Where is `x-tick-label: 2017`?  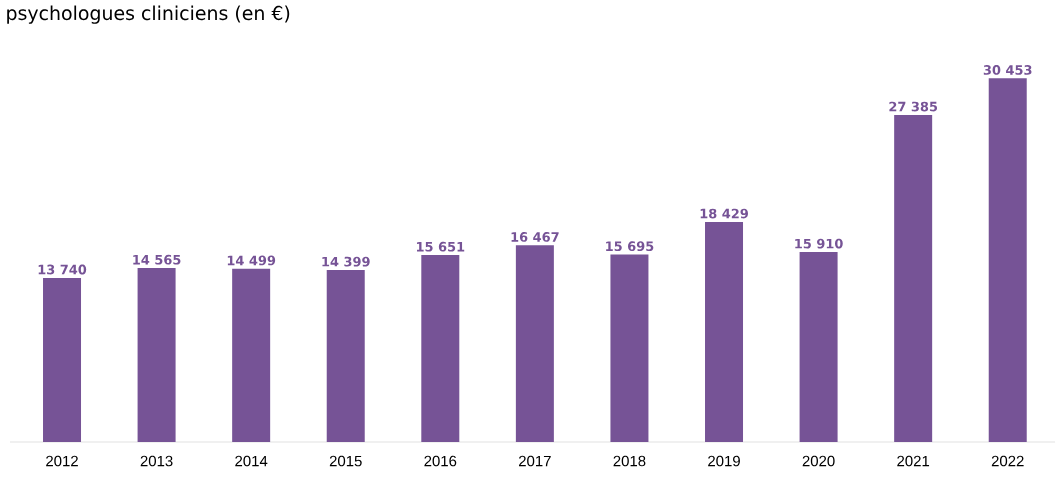 x-tick-label: 2017 is located at coordinates (535, 461).